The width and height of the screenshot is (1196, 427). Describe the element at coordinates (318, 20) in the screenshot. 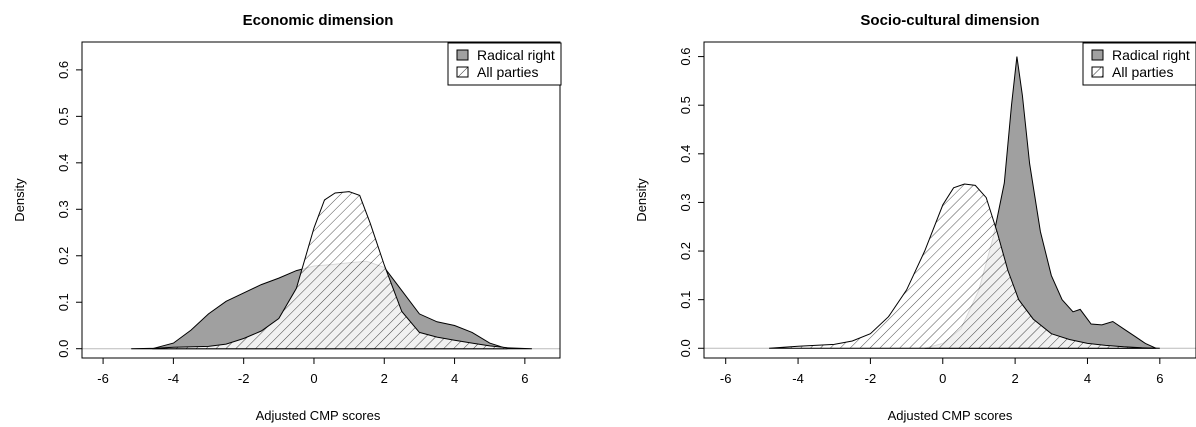

I see `chart-title: Economic dimension` at that location.